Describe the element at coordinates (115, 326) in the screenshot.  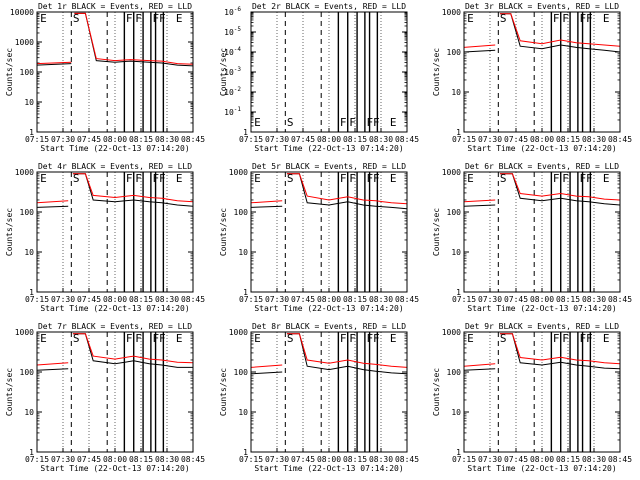
I see `panel-title: Det 7r BLACK = Events, RED = LLD` at that location.